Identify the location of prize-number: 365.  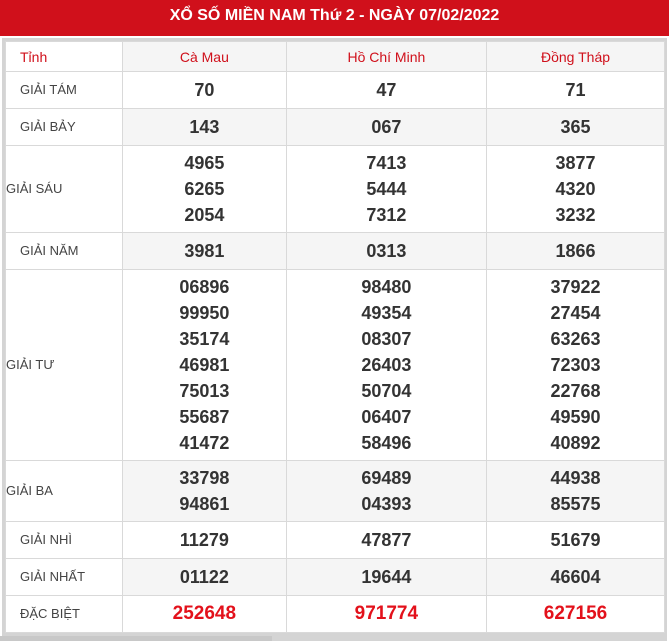
(575, 127).